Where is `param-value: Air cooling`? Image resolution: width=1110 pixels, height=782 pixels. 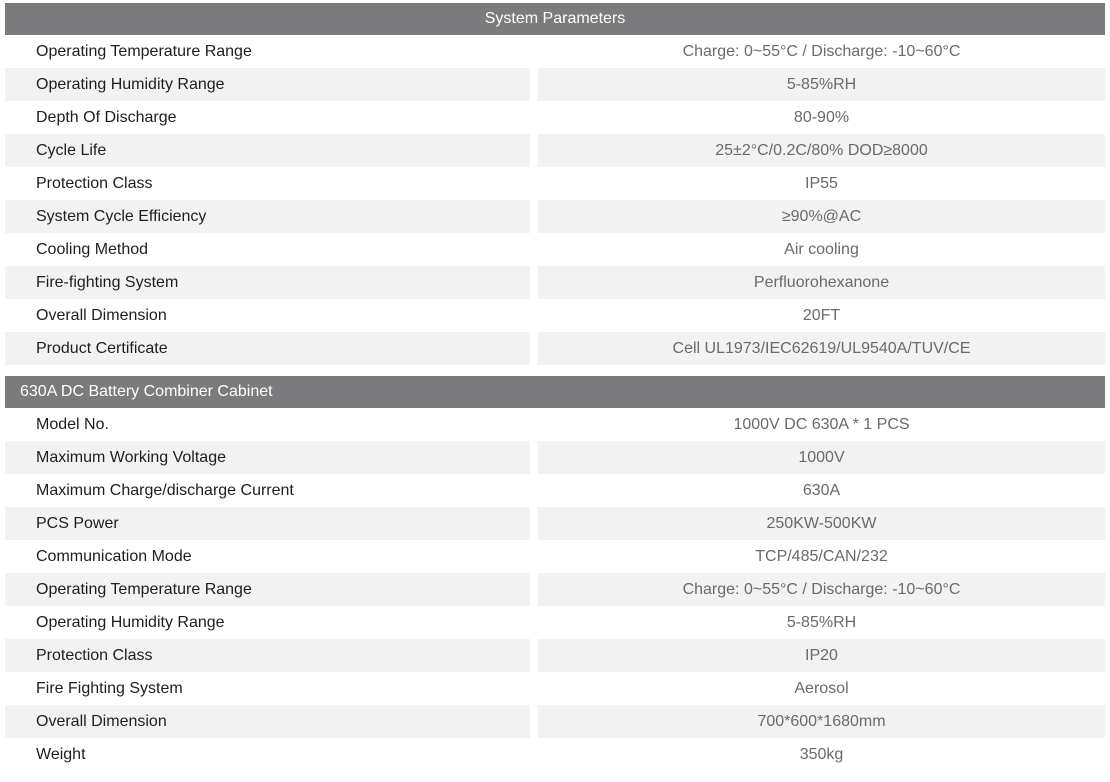
param-value: Air cooling is located at coordinates (821, 249).